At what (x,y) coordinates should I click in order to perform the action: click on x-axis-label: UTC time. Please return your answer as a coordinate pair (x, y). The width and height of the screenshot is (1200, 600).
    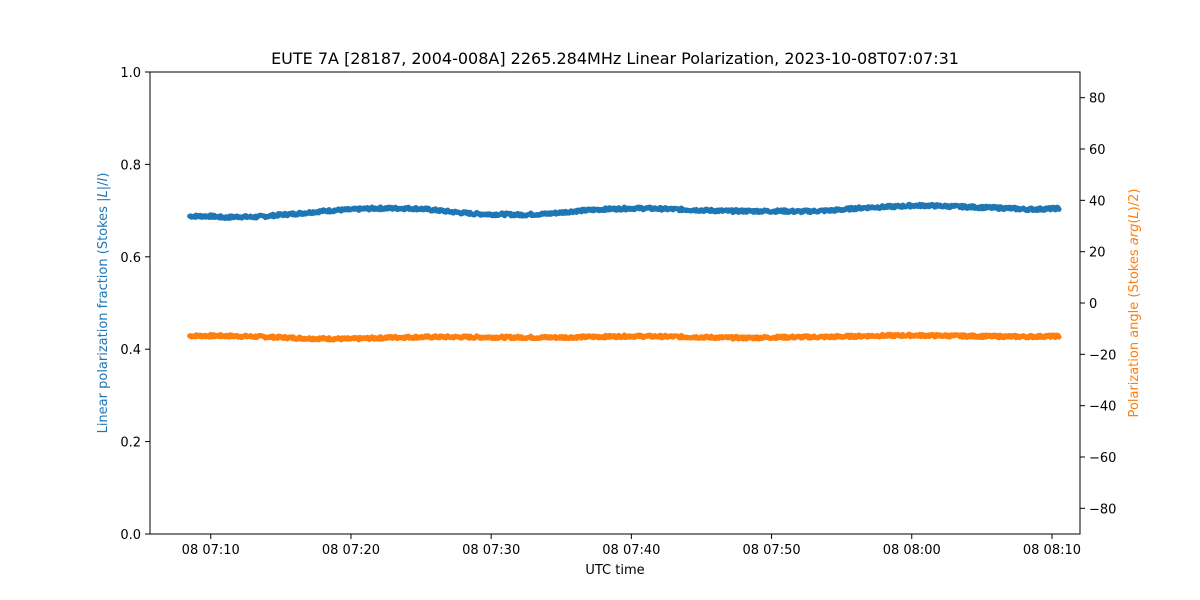
    Looking at the image, I should click on (614, 570).